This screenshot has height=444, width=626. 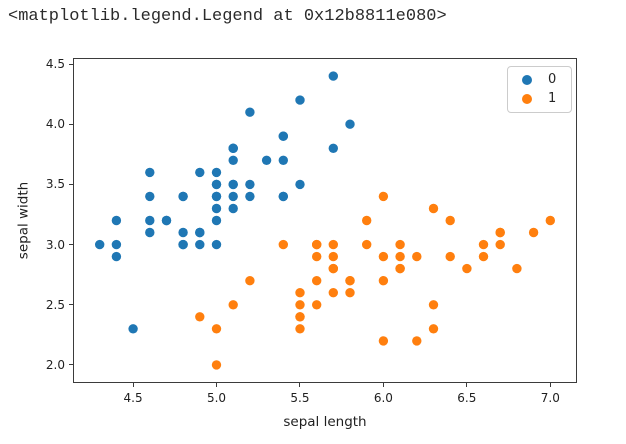 What do you see at coordinates (55, 124) in the screenshot?
I see `y-tick-label: 4.0` at bounding box center [55, 124].